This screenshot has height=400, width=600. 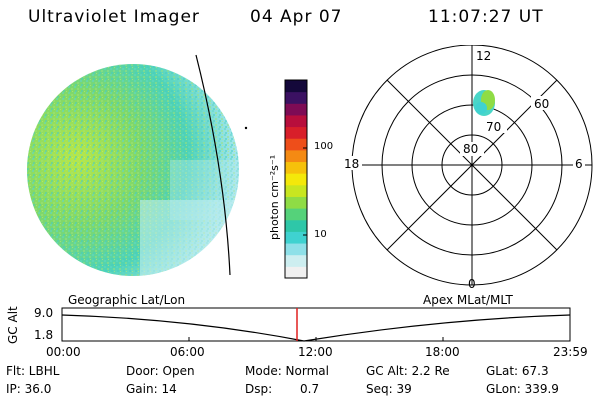 What do you see at coordinates (44, 335) in the screenshot?
I see `ytick-bottom: 1.8` at bounding box center [44, 335].